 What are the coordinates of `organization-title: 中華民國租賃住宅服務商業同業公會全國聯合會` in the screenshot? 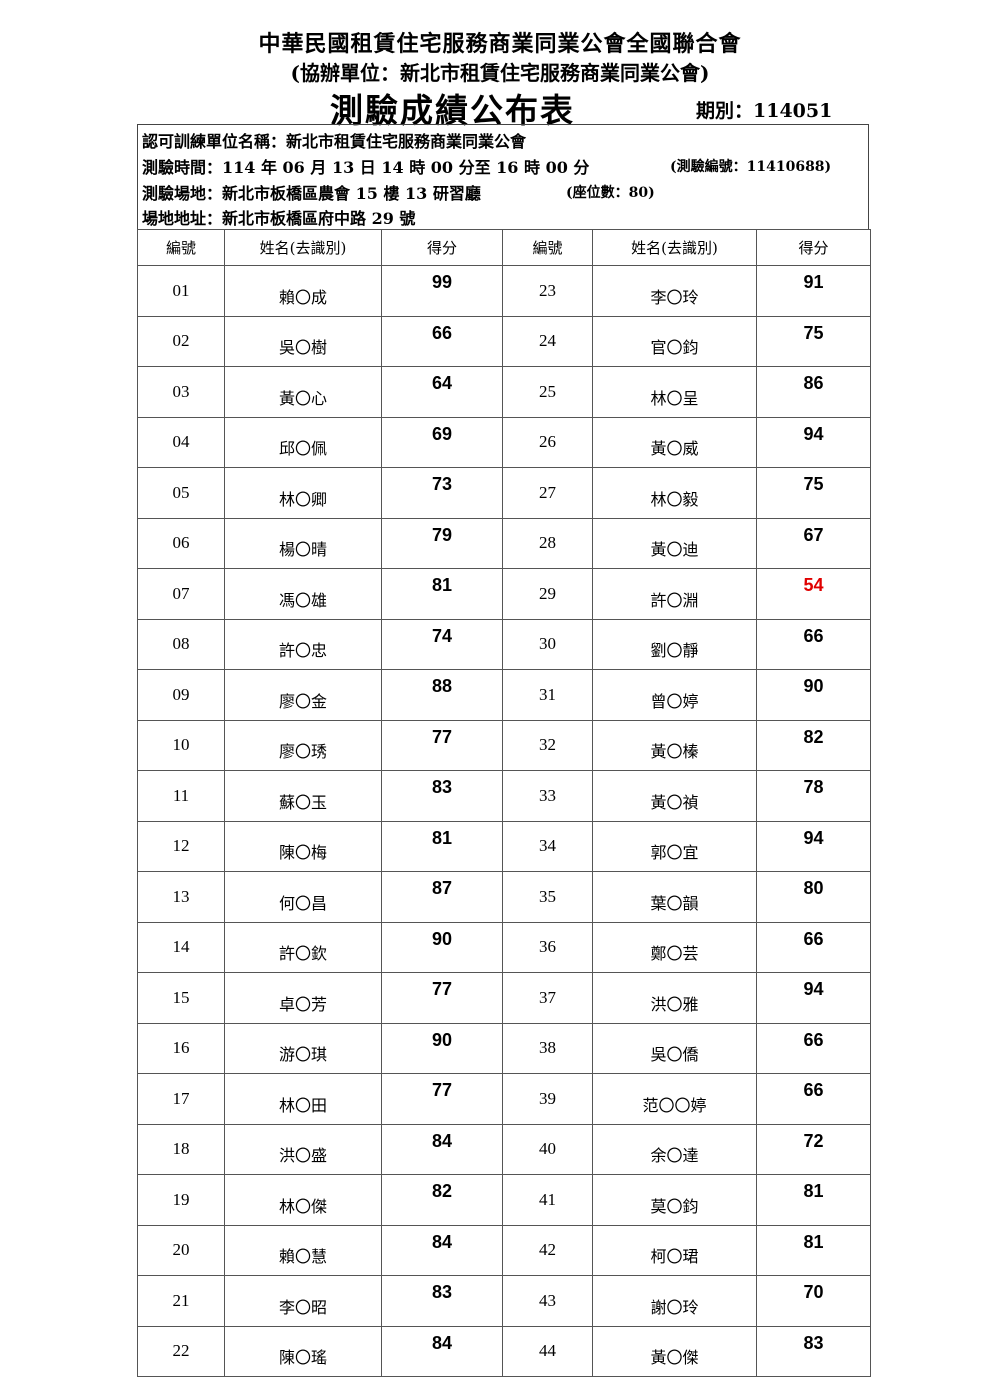 It's located at (500, 44).